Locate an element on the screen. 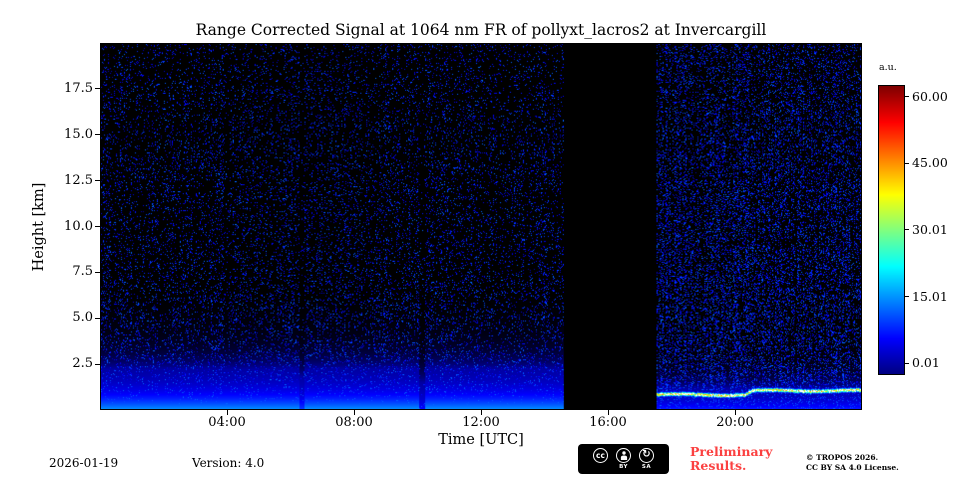 This screenshot has height=480, width=960. x-tick-label: 16:00 is located at coordinates (608, 422).